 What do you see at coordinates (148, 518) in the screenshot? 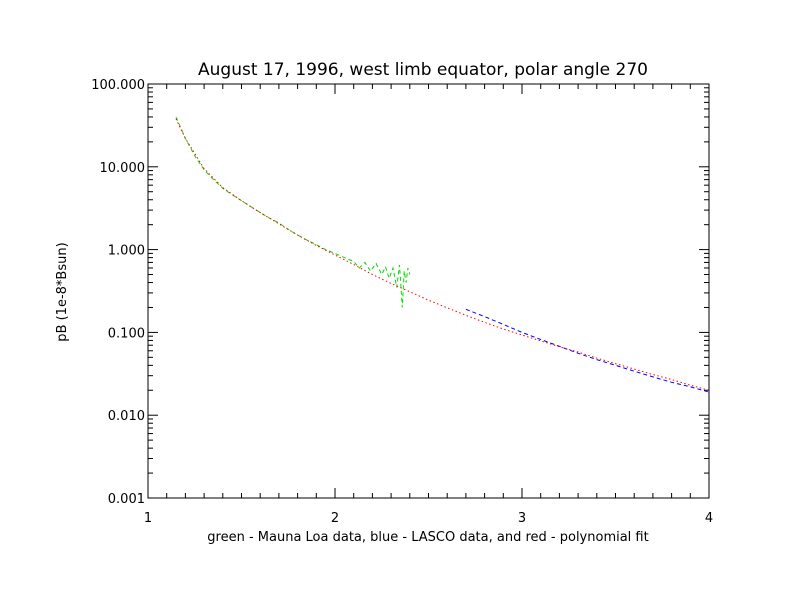
I see `x-tick-label: 1` at bounding box center [148, 518].